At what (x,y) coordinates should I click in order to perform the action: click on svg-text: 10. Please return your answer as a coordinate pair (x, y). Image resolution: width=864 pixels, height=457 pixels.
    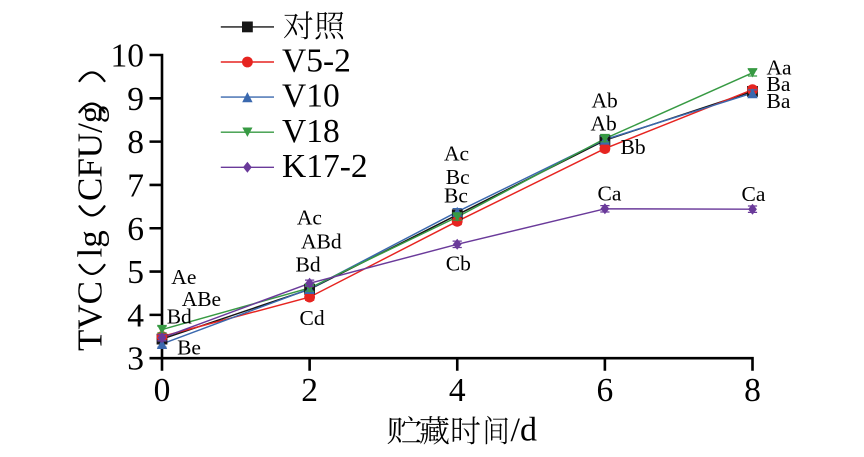
    Looking at the image, I should click on (128, 56).